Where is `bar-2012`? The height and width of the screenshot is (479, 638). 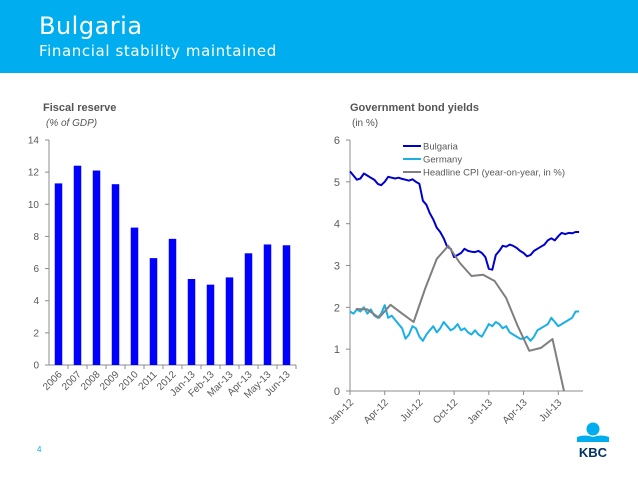 bar-2012 is located at coordinates (172, 301).